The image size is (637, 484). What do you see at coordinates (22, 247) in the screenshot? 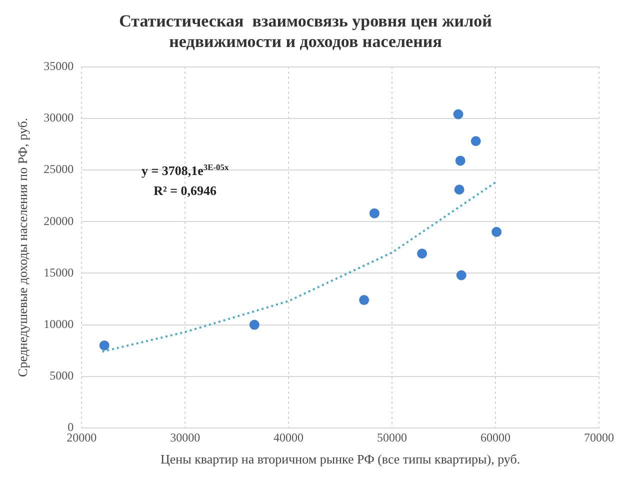
I see `y-axis-title: Среднедушевые доходы населения по РФ, руб.` at bounding box center [22, 247].